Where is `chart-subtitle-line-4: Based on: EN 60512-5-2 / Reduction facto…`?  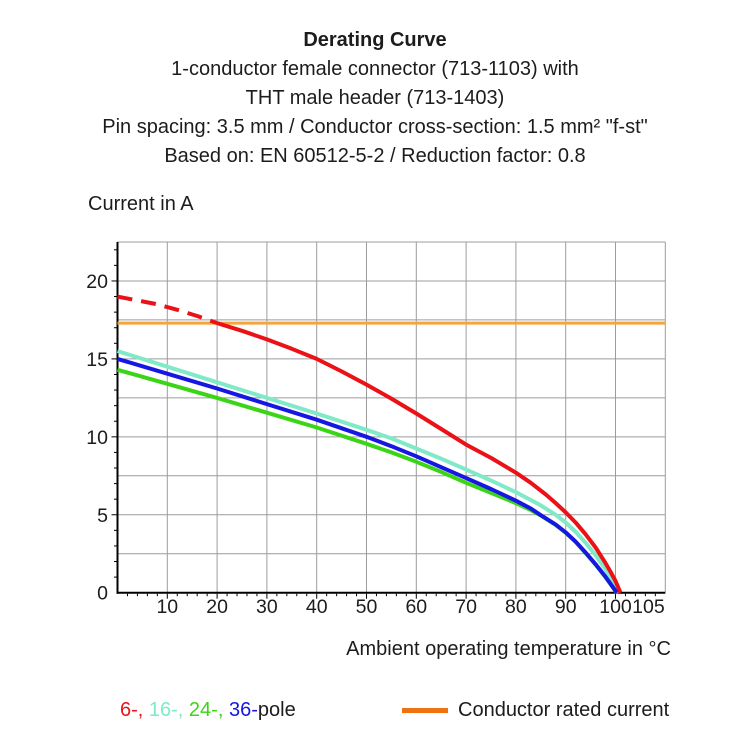
chart-subtitle-line-4: Based on: EN 60512-5-2 / Reduction facto… is located at coordinates (375, 156).